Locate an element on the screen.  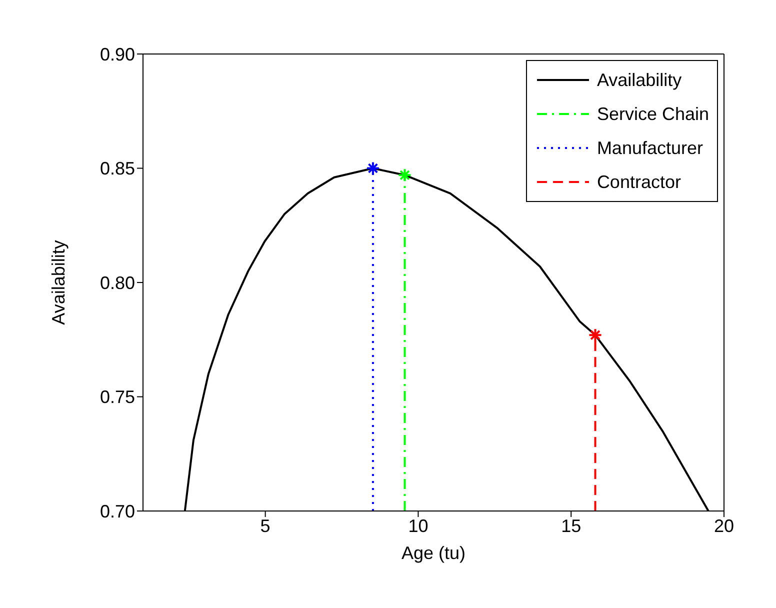
x-tick-label: 10 is located at coordinates (418, 526).